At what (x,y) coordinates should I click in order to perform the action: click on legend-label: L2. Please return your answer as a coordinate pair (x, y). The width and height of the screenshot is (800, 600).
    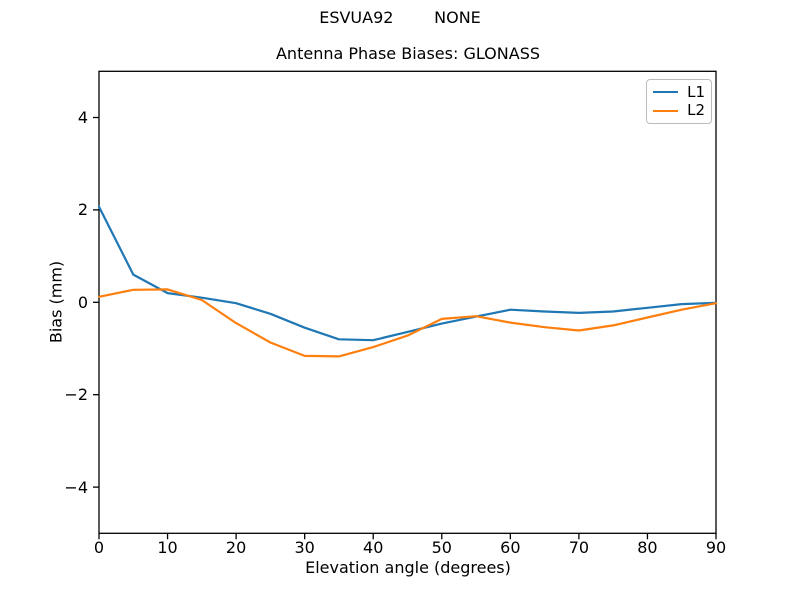
    Looking at the image, I should click on (696, 110).